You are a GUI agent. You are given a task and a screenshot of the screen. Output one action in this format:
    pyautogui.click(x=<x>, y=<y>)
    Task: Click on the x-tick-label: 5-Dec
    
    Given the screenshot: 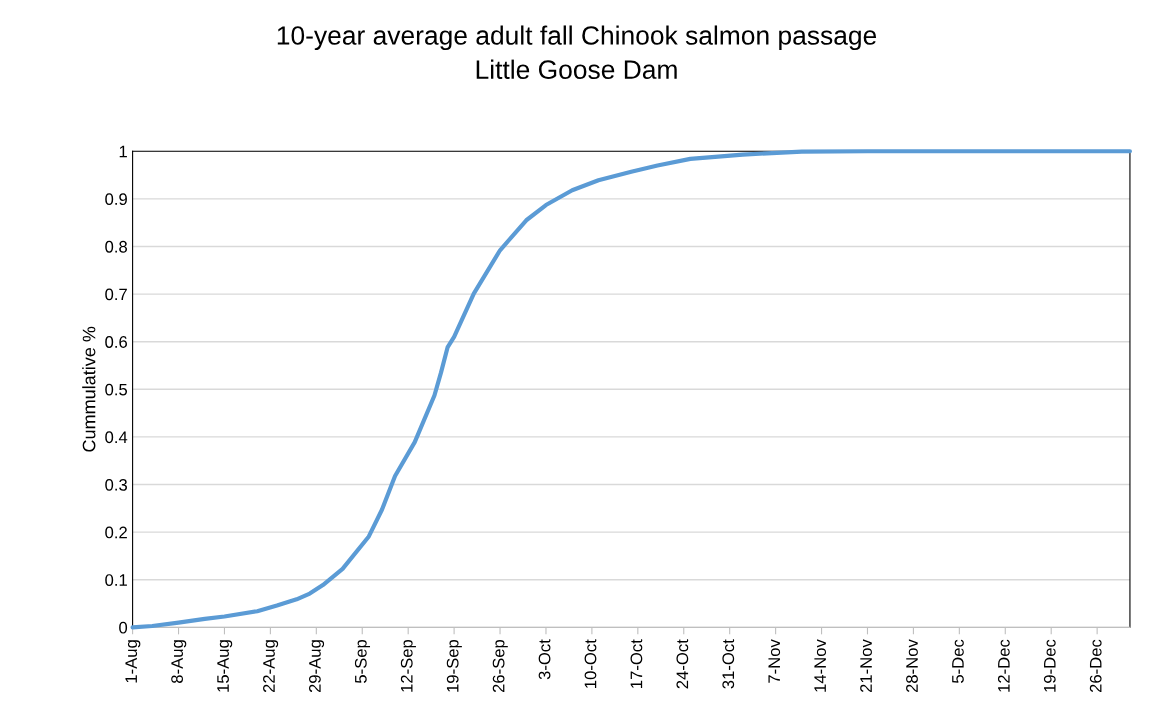 What is the action you would take?
    pyautogui.click(x=958, y=661)
    